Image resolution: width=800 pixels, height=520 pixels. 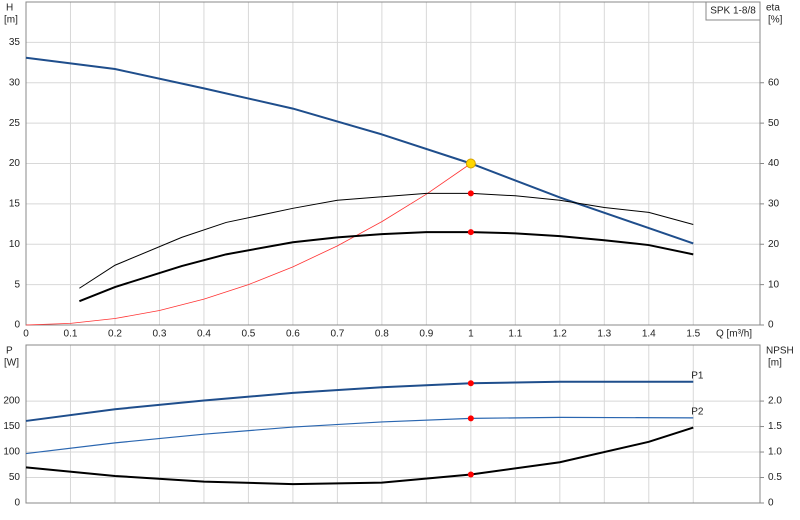 What do you see at coordinates (774, 204) in the screenshot?
I see `y2-tick-label: 30` at bounding box center [774, 204].